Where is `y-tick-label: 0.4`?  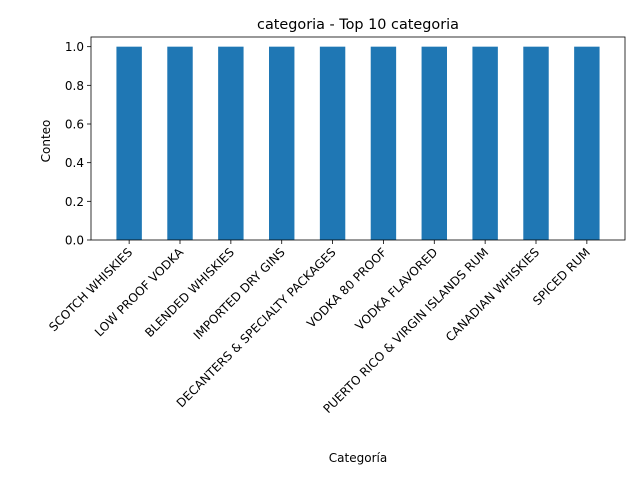
y-tick-label: 0.4 is located at coordinates (74, 163).